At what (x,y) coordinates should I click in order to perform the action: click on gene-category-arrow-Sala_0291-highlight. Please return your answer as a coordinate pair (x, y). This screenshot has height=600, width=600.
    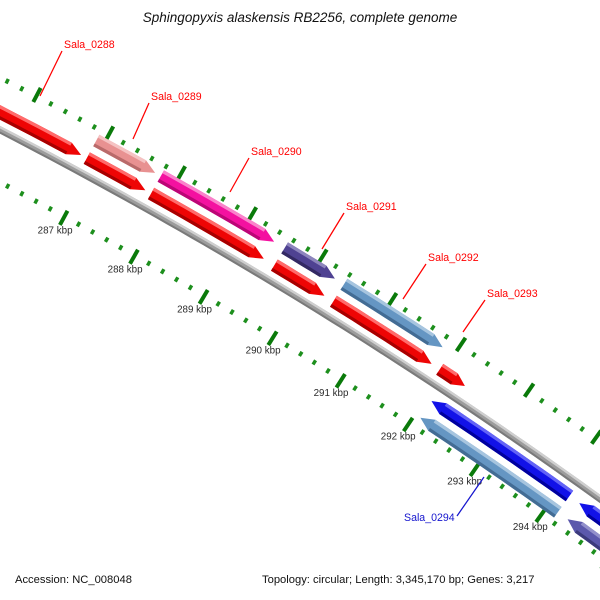
    Looking at the image, I should click on (306, 255).